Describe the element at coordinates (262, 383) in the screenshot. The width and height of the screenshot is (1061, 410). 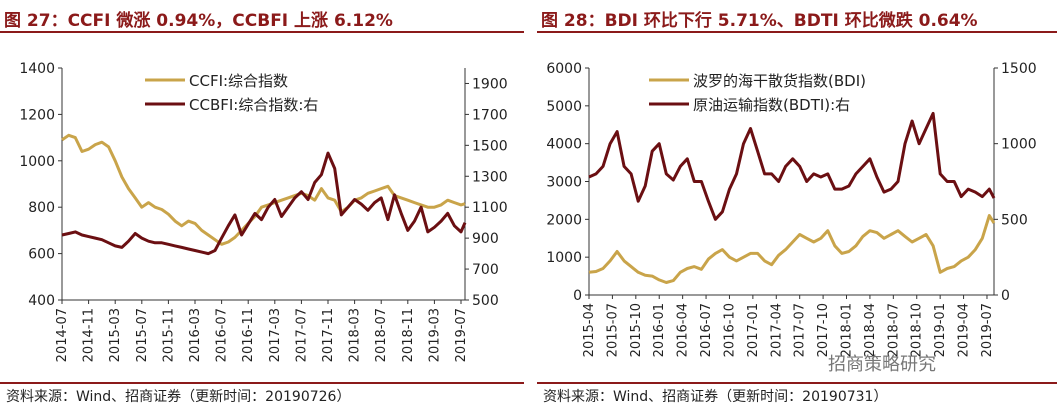
I see `left-source-rule` at that location.